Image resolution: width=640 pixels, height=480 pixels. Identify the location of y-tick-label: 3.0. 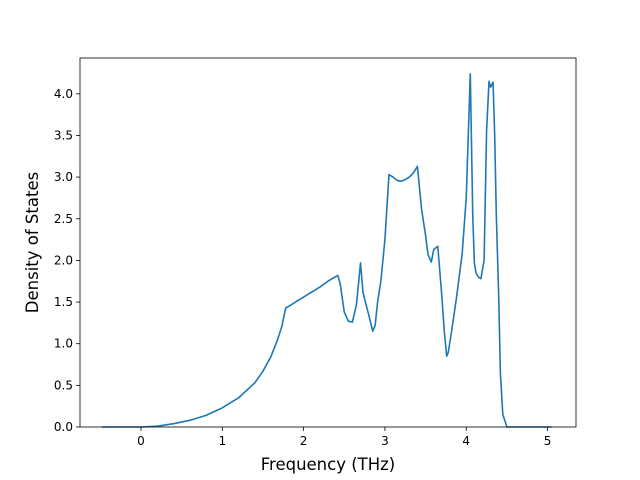
(63, 177).